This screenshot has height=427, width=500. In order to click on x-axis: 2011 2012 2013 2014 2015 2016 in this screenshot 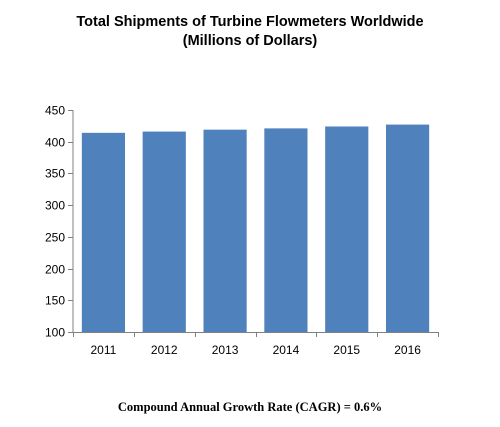, I will do `click(256, 344)`.